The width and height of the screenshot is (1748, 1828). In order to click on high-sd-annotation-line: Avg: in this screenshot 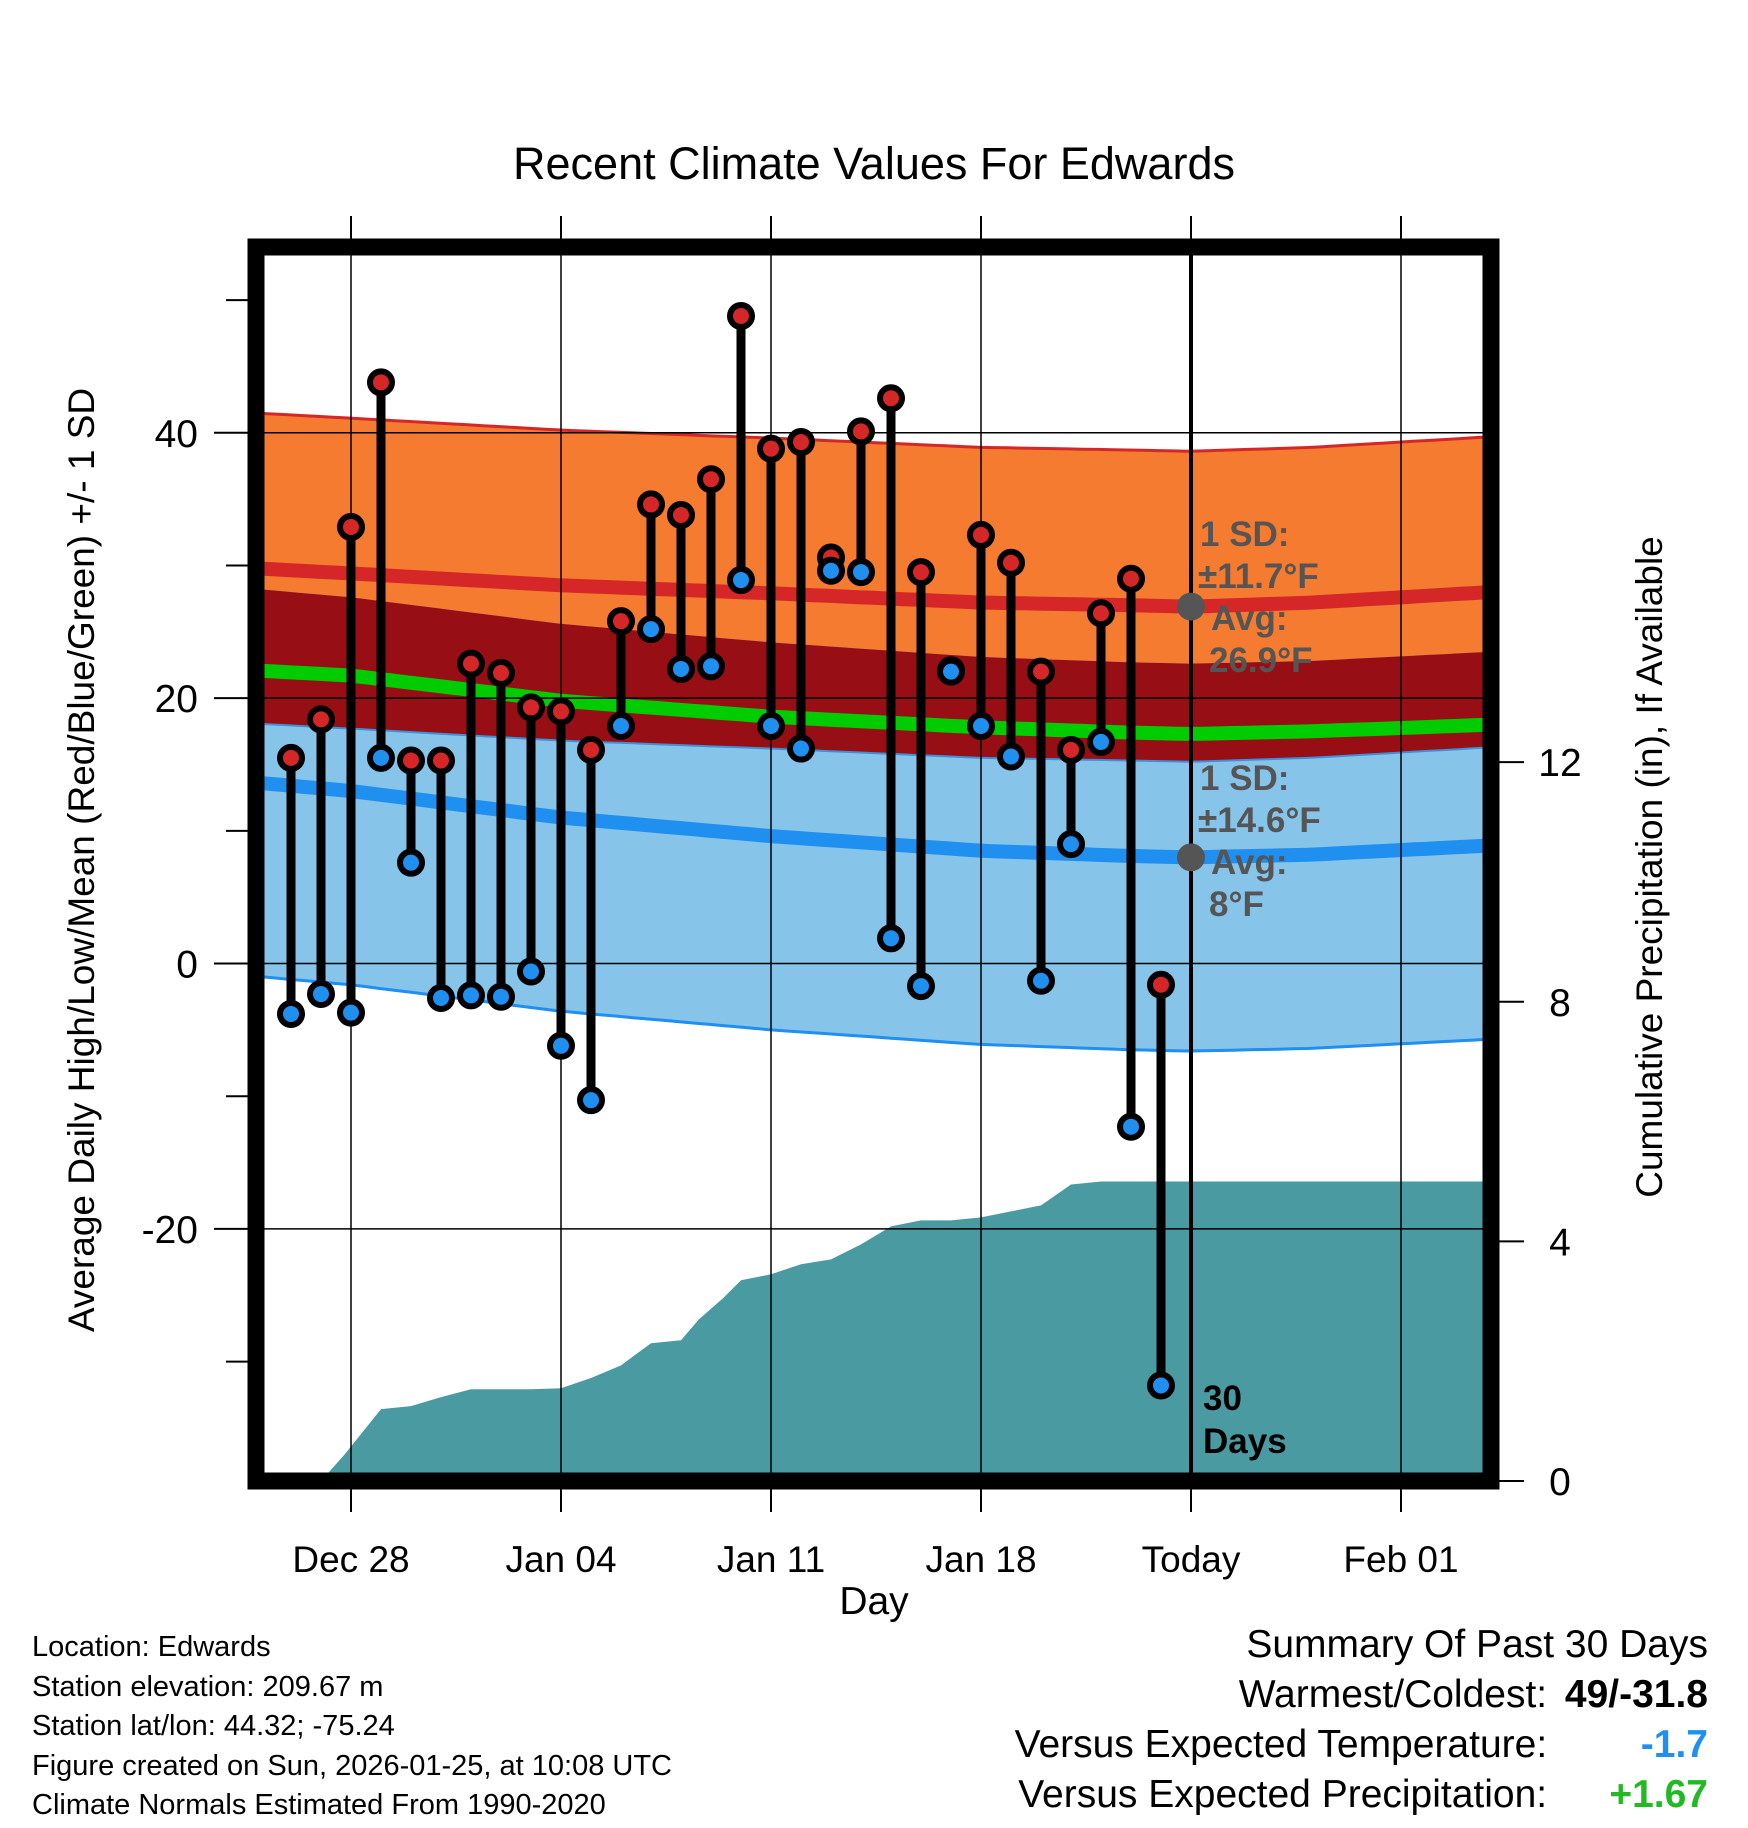, I will do `click(1249, 618)`.